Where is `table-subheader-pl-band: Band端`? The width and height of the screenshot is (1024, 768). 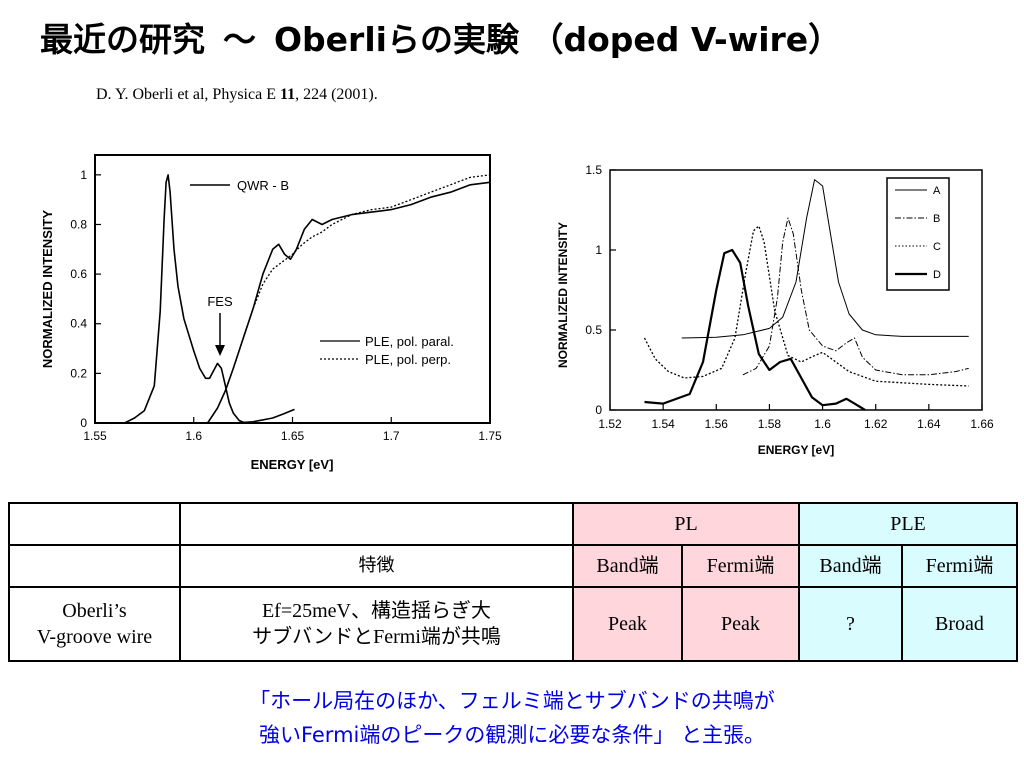
table-subheader-pl-band: Band端 is located at coordinates (627, 566).